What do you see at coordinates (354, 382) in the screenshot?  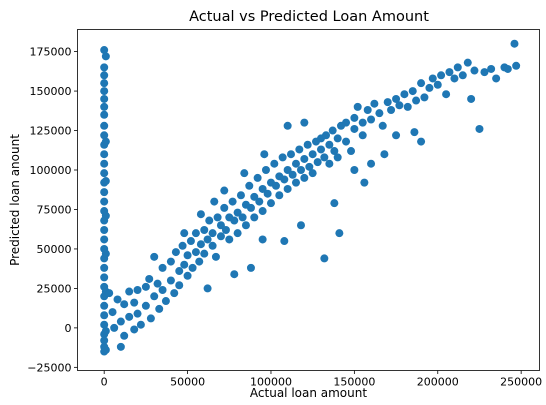 I see `x-tick-label: 150000` at bounding box center [354, 382].